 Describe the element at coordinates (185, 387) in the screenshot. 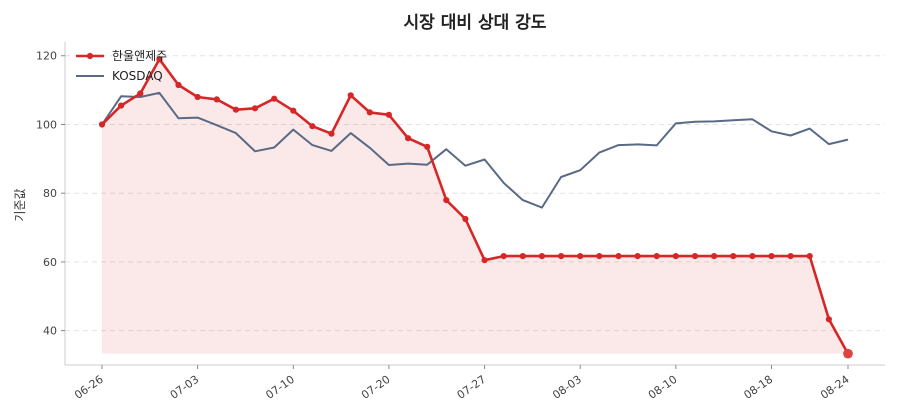

I see `x-tick-label: 07-03` at that location.